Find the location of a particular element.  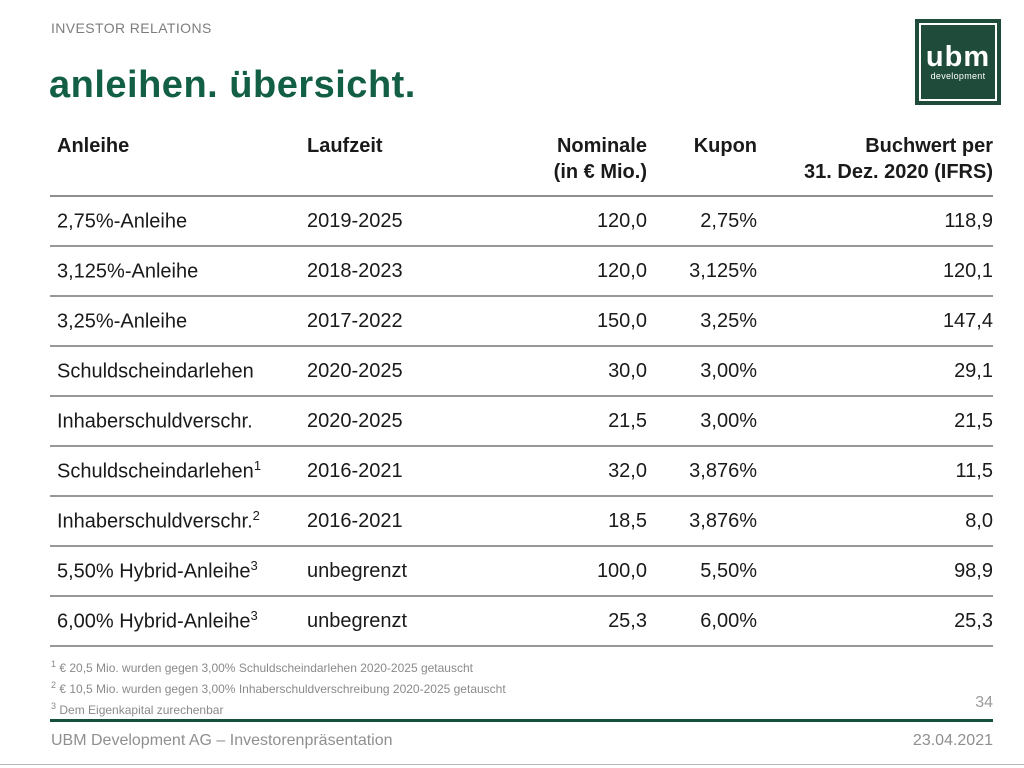

bond-nominale: 21,5 is located at coordinates (552, 421).